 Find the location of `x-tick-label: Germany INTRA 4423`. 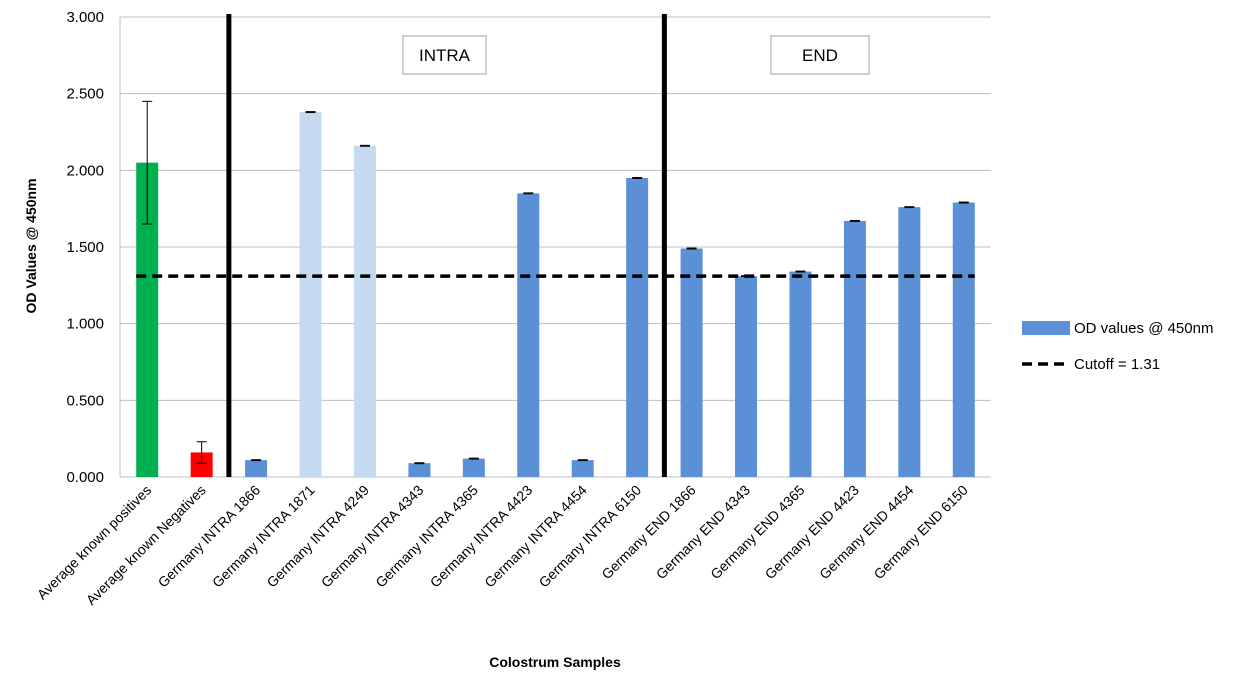

x-tick-label: Germany INTRA 4423 is located at coordinates (481, 536).